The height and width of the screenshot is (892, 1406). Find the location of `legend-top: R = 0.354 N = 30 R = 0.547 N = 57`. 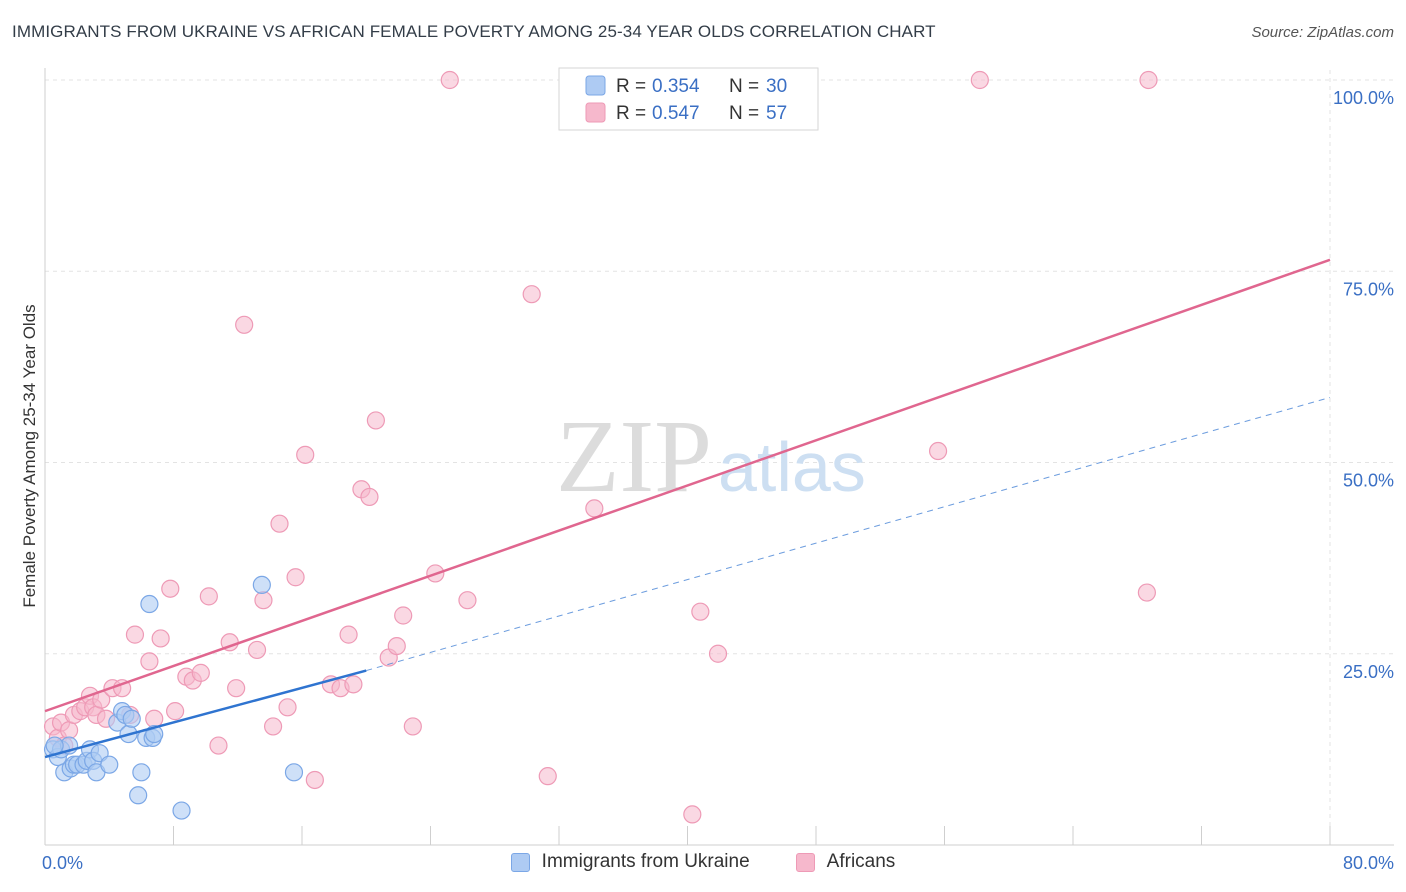

legend-top: R = 0.354 N = 30 R = 0.547 N = 57 is located at coordinates (688, 99).